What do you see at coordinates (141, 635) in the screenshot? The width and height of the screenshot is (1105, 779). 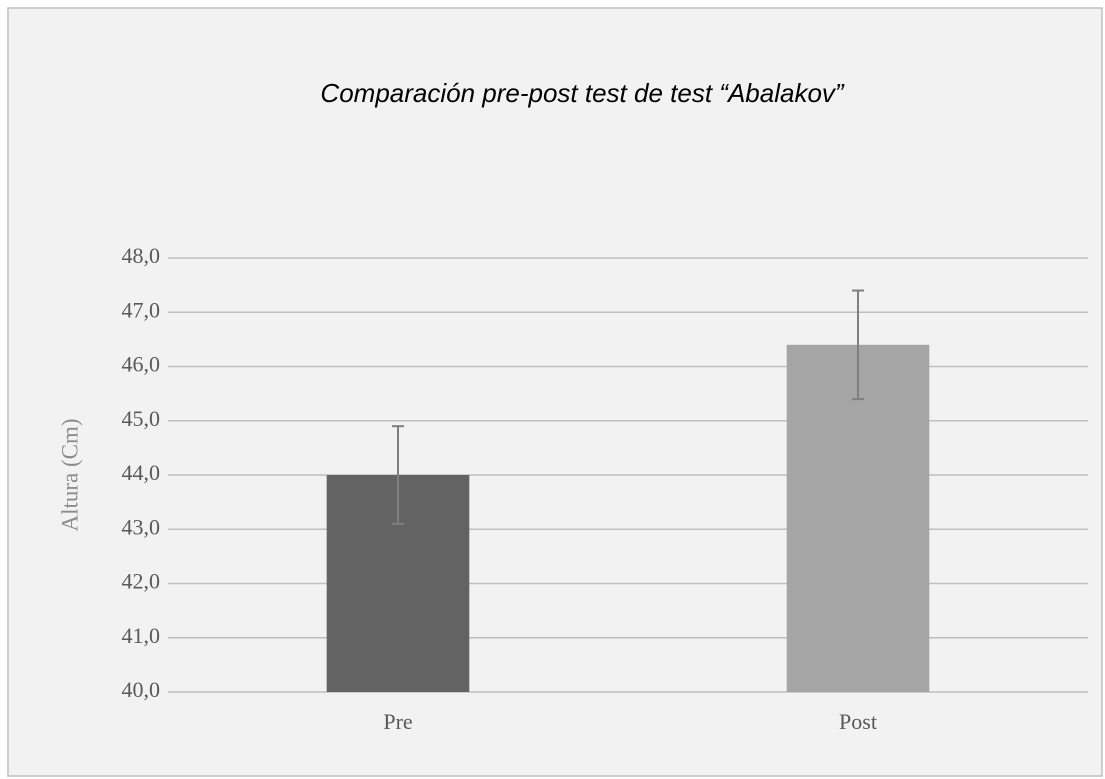 I see `y-tick-label: 41,0` at bounding box center [141, 635].